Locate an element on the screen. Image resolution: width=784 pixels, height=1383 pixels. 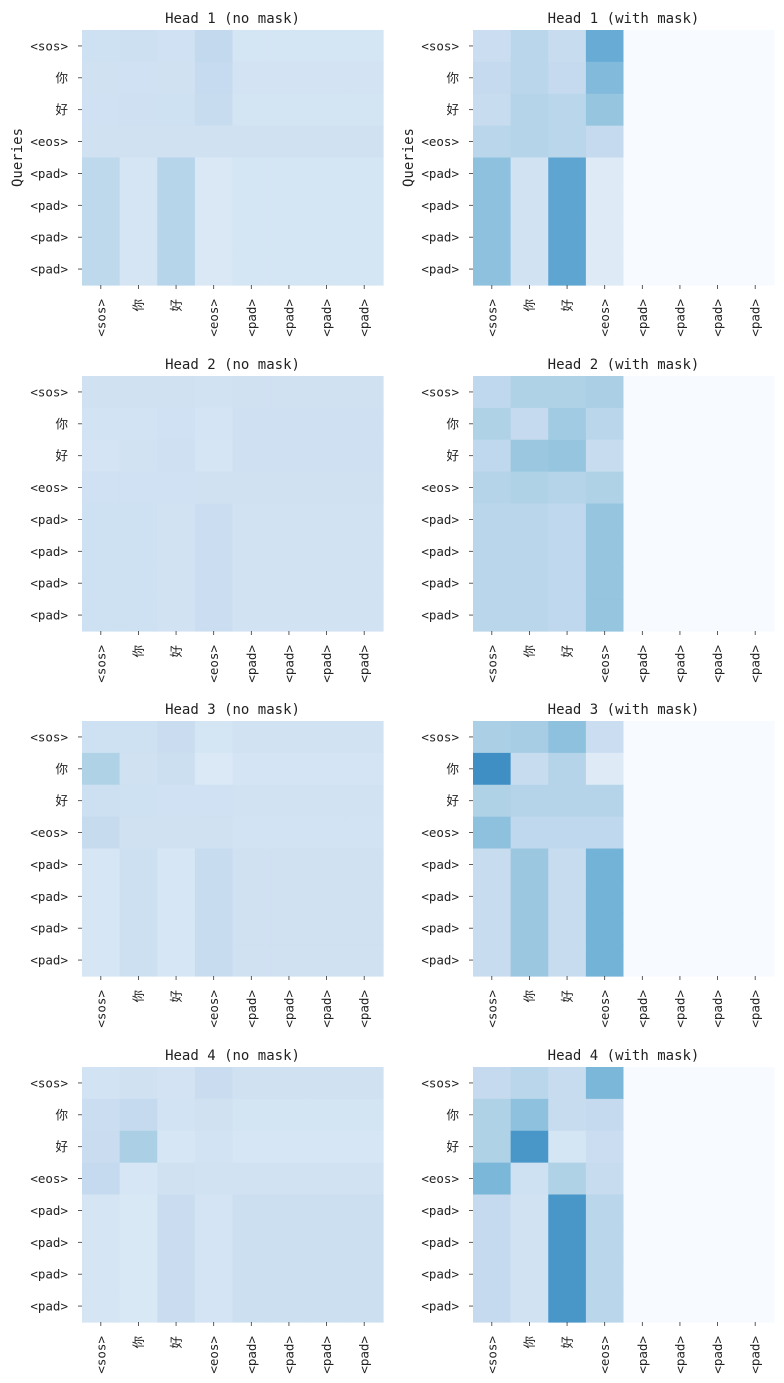
y-tick-label: 你 is located at coordinates (452, 768).